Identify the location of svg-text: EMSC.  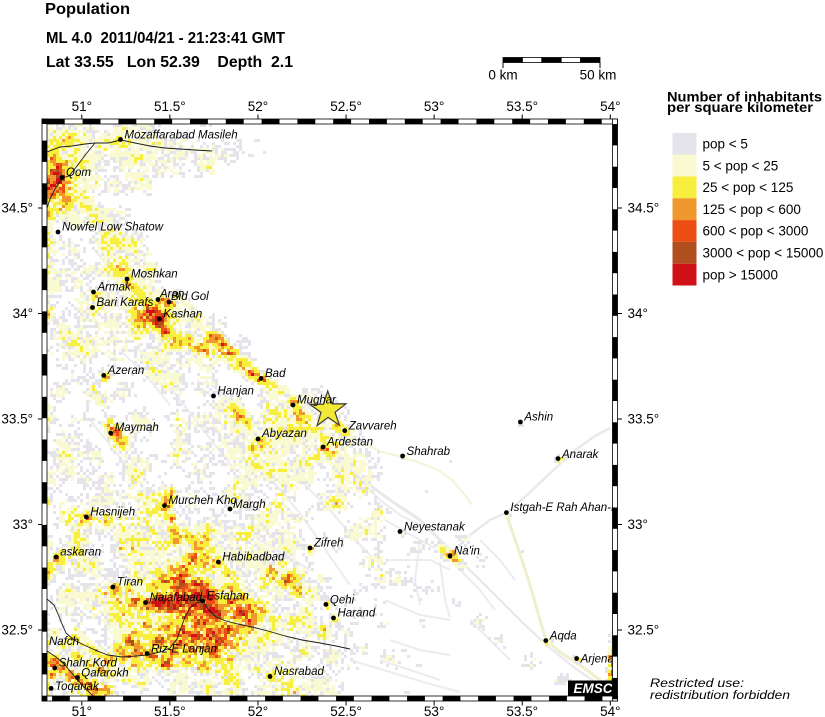
(593, 688).